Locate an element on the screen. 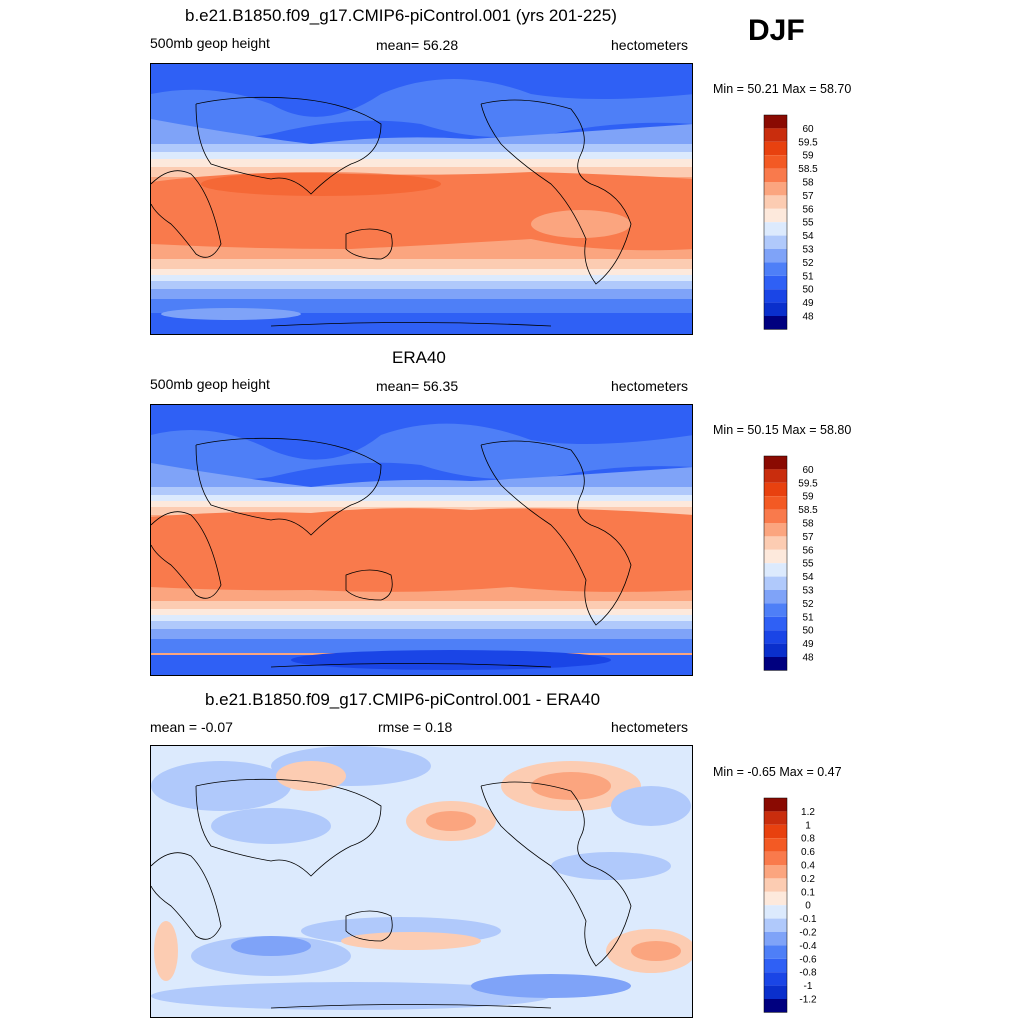 The height and width of the screenshot is (1024, 1024). colorbar-tick-label: -1.2 is located at coordinates (808, 1000).